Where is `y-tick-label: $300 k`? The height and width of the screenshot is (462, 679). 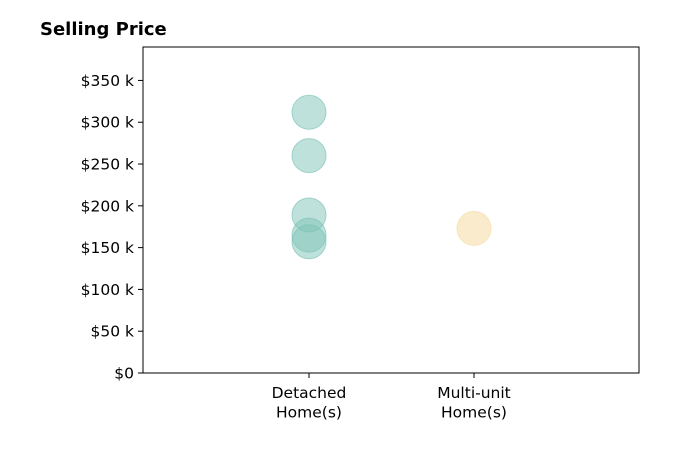
y-tick-label: $300 k is located at coordinates (107, 123).